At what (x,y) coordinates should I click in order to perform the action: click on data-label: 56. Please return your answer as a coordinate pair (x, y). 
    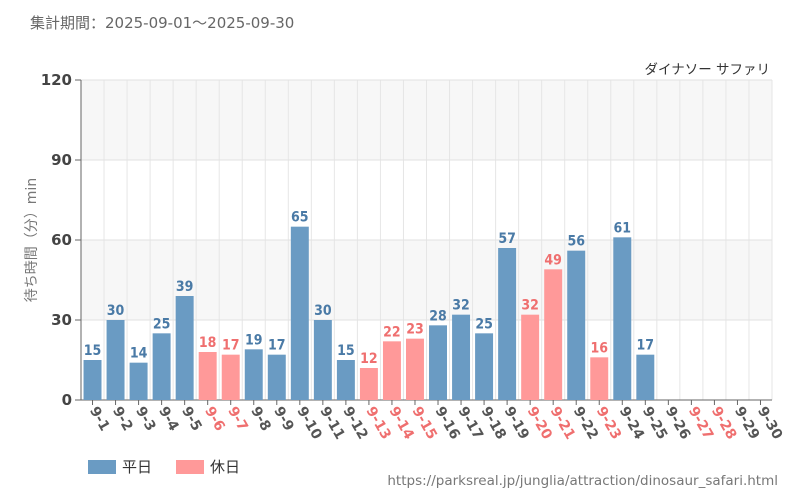
    Looking at the image, I should click on (576, 242).